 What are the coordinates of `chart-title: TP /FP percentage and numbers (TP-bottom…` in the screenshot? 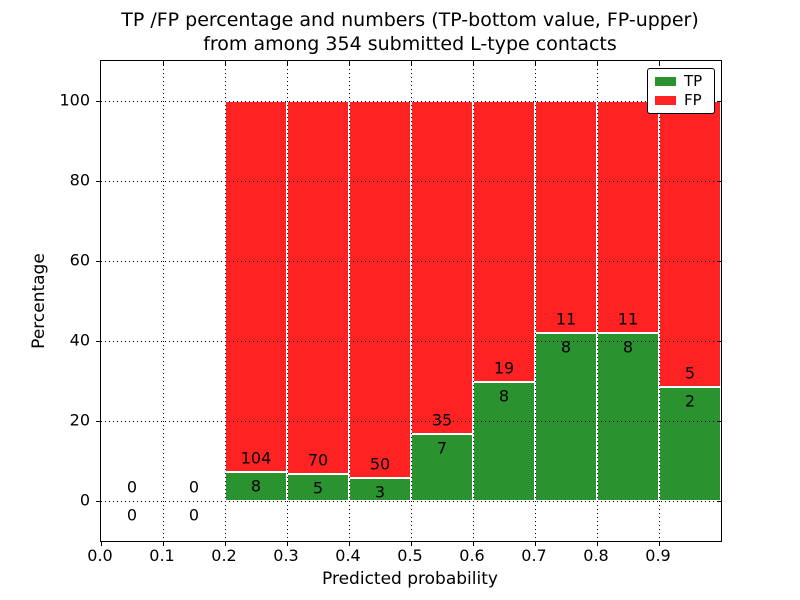 It's located at (410, 32).